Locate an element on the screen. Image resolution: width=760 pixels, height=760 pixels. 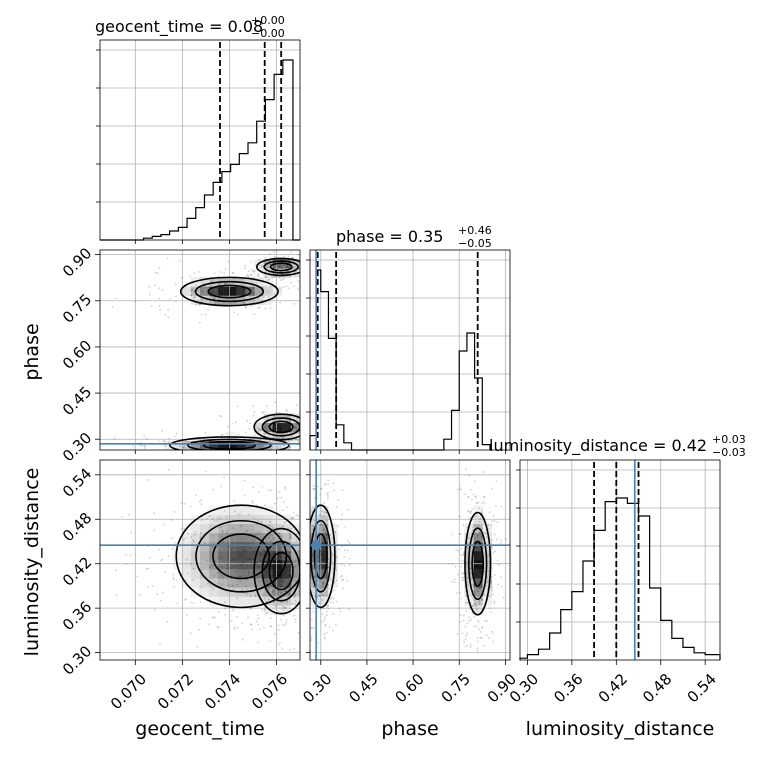
ytick-label-luminosity_distance-3: 0.48 is located at coordinates (77, 527).